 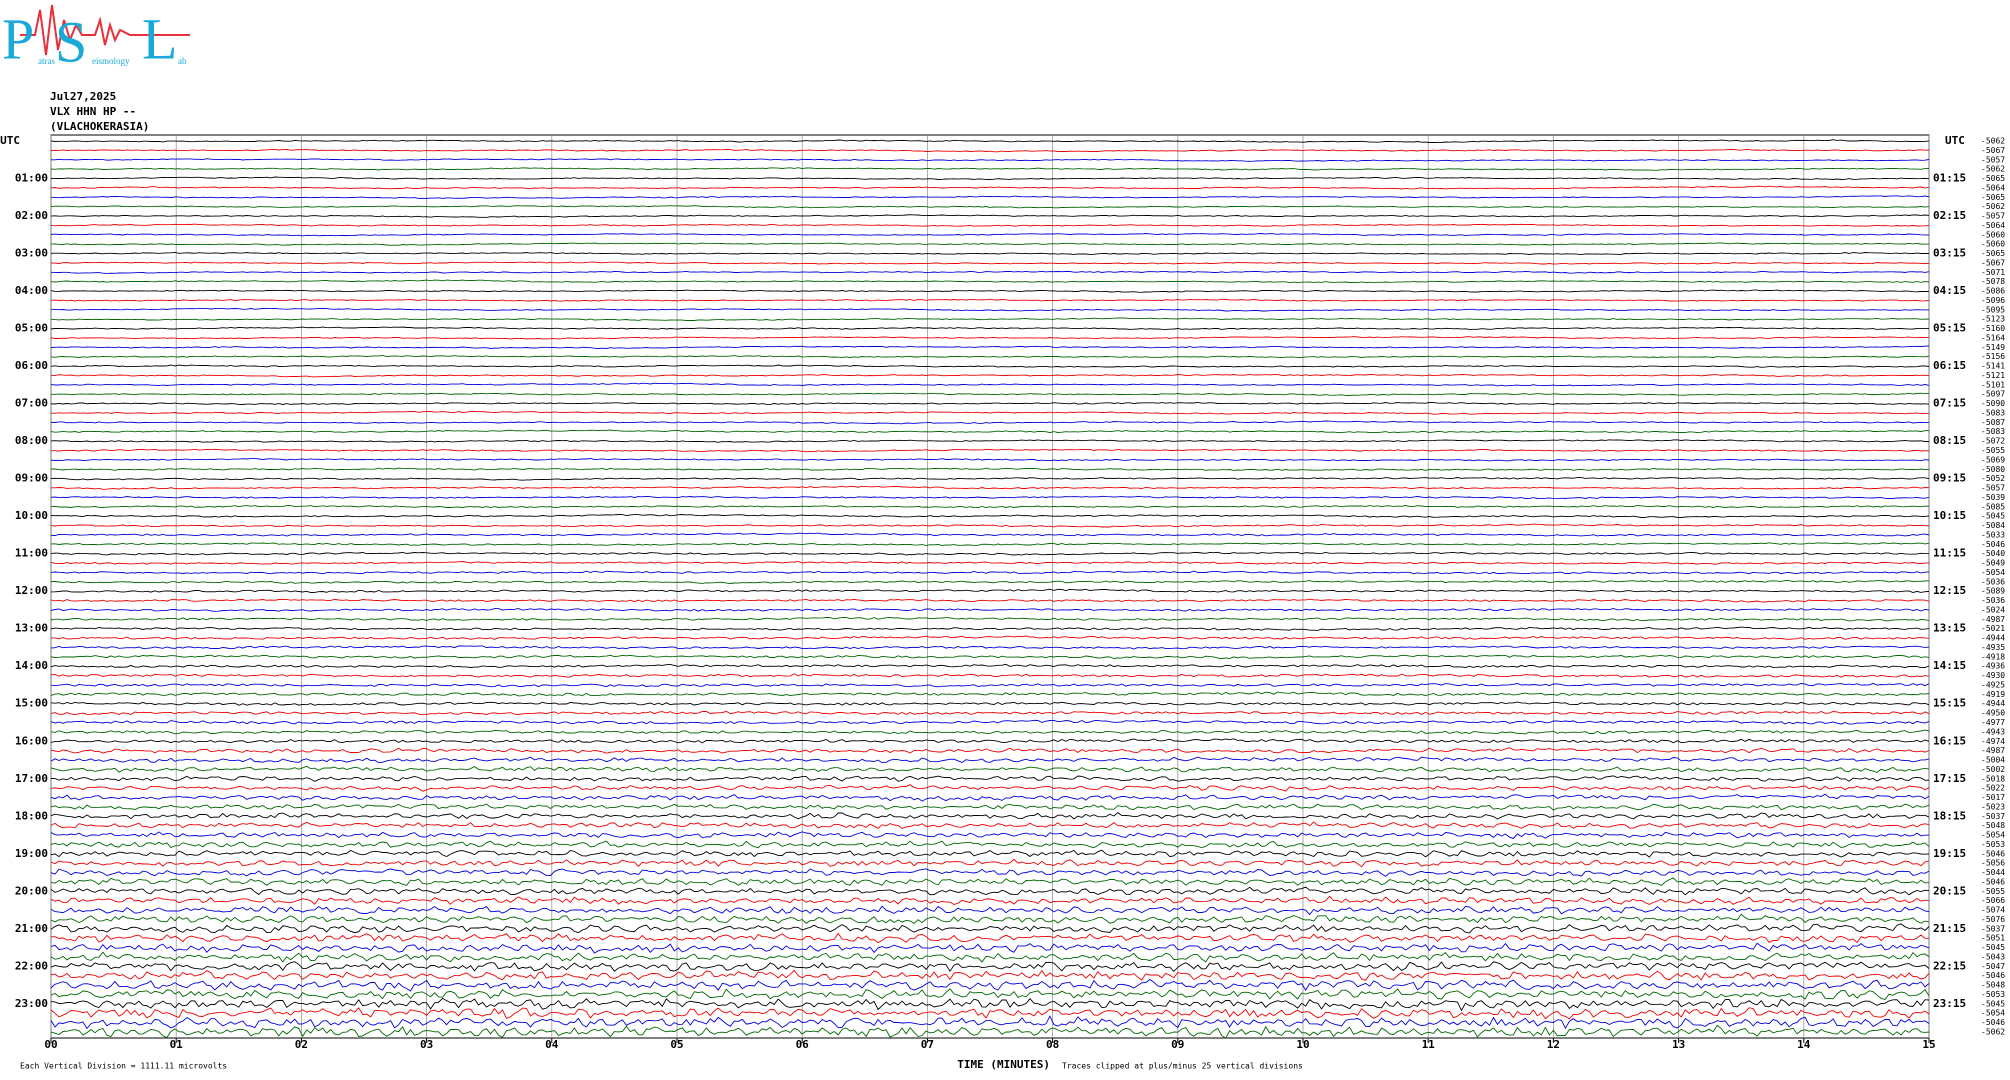 What do you see at coordinates (99, 126) in the screenshot?
I see `place: (VLACHOKERASIA)` at bounding box center [99, 126].